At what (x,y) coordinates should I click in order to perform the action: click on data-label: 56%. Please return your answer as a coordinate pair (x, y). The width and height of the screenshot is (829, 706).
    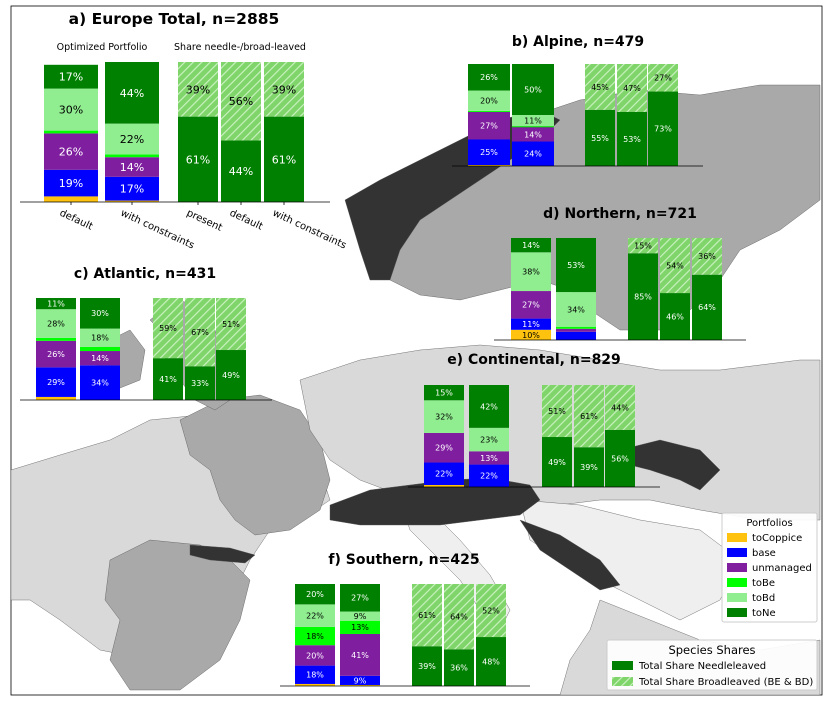
    Looking at the image, I should click on (241, 101).